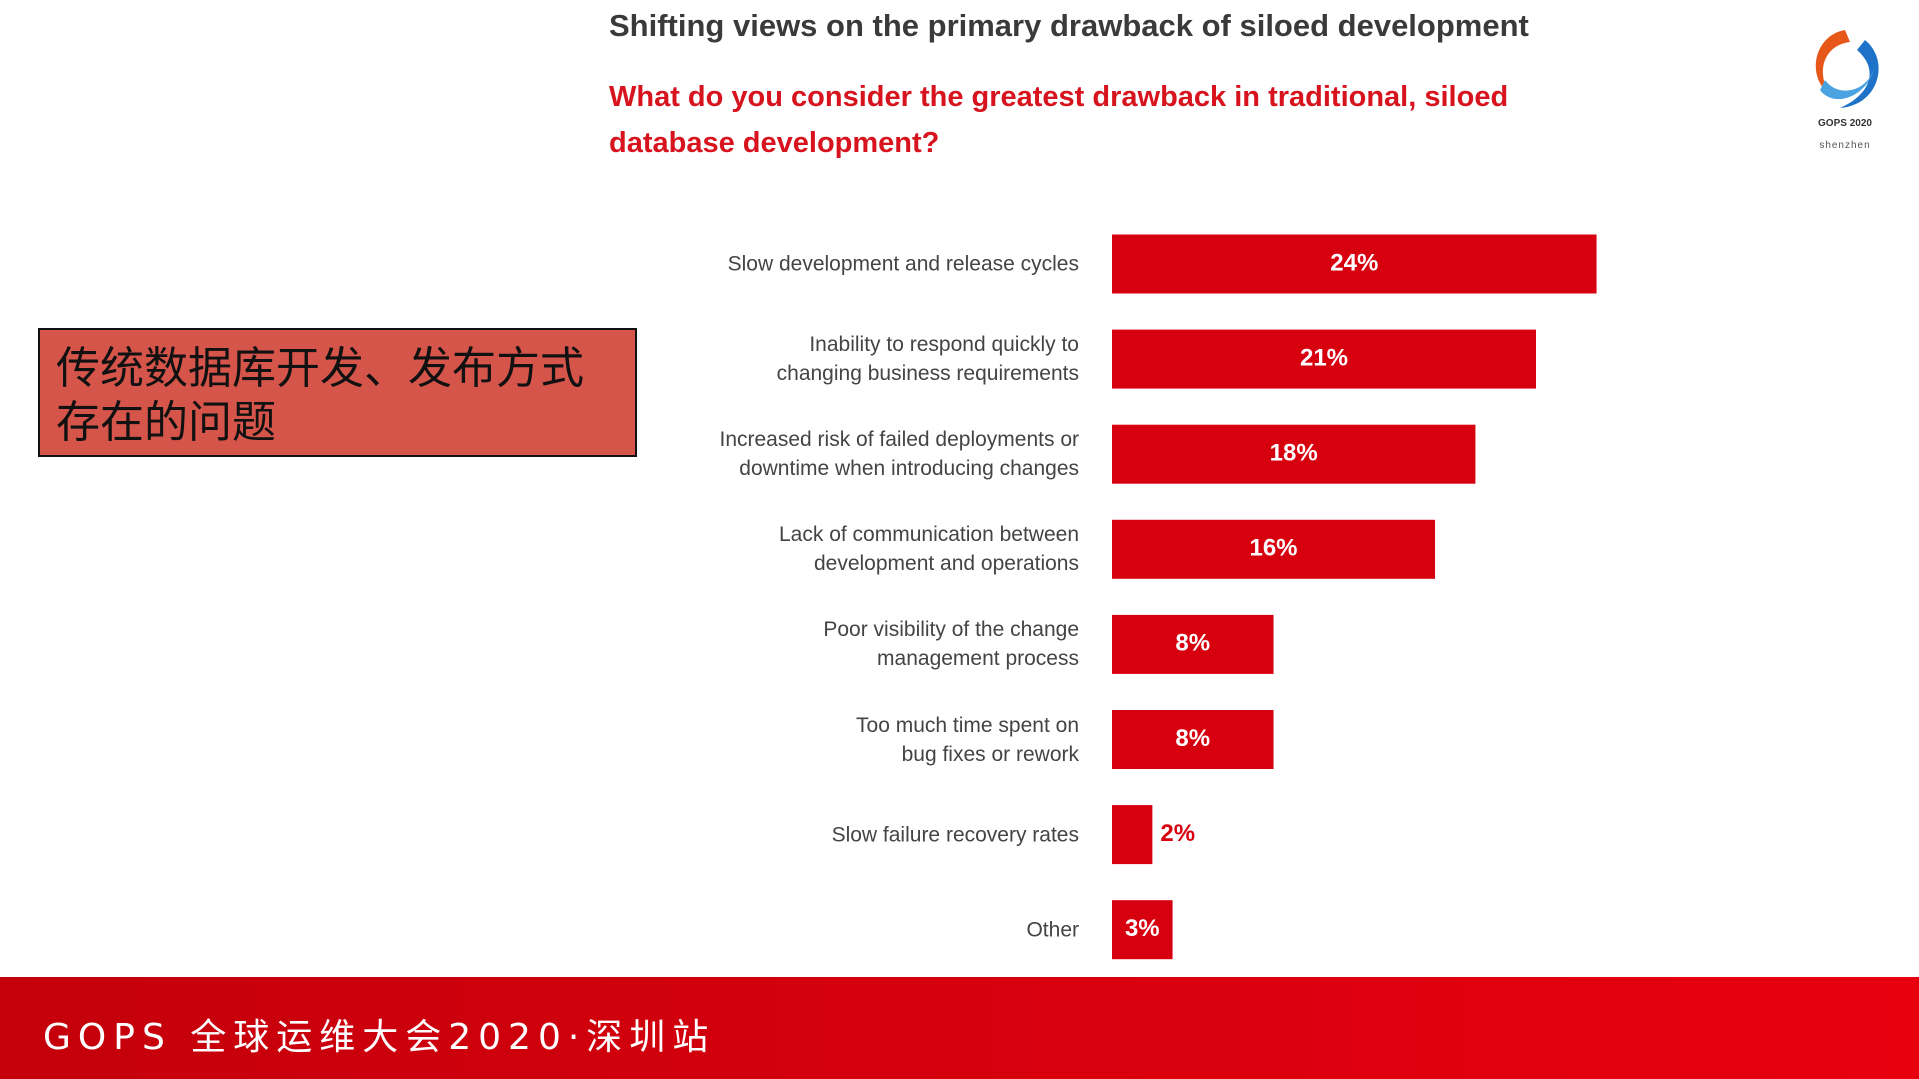 Image resolution: width=1919 pixels, height=1079 pixels. I want to click on value-label: 16%, so click(1273, 548).